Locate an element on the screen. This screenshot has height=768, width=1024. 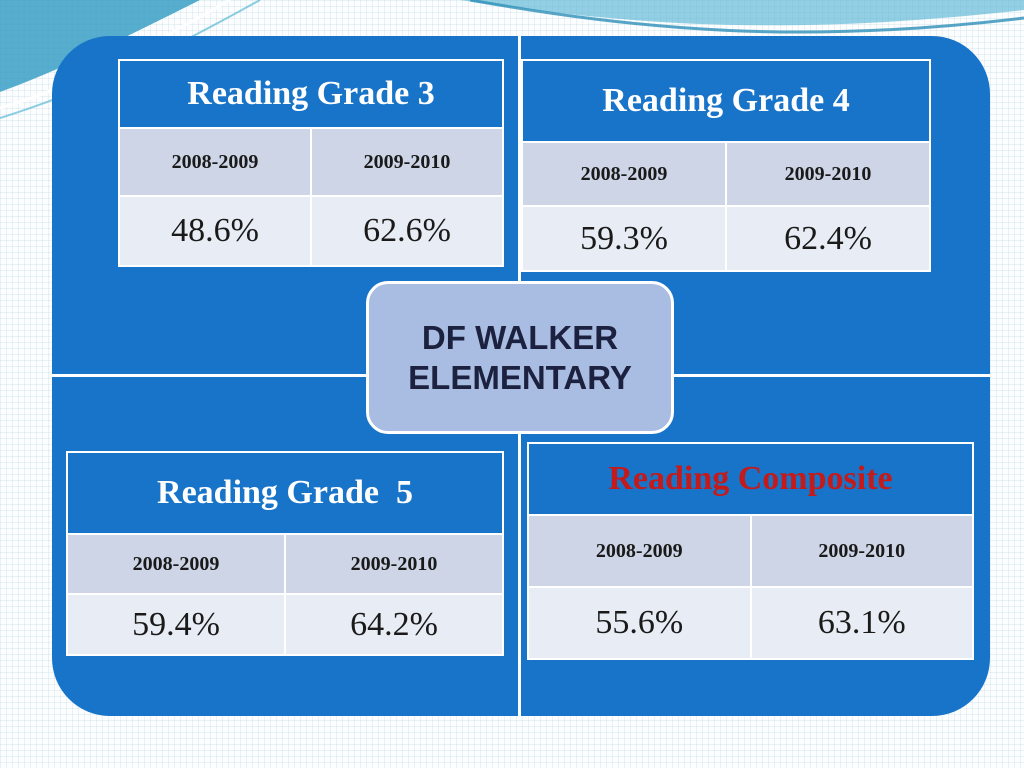
school-name-box: DF WALKER ELEMENTARY is located at coordinates (520, 357).